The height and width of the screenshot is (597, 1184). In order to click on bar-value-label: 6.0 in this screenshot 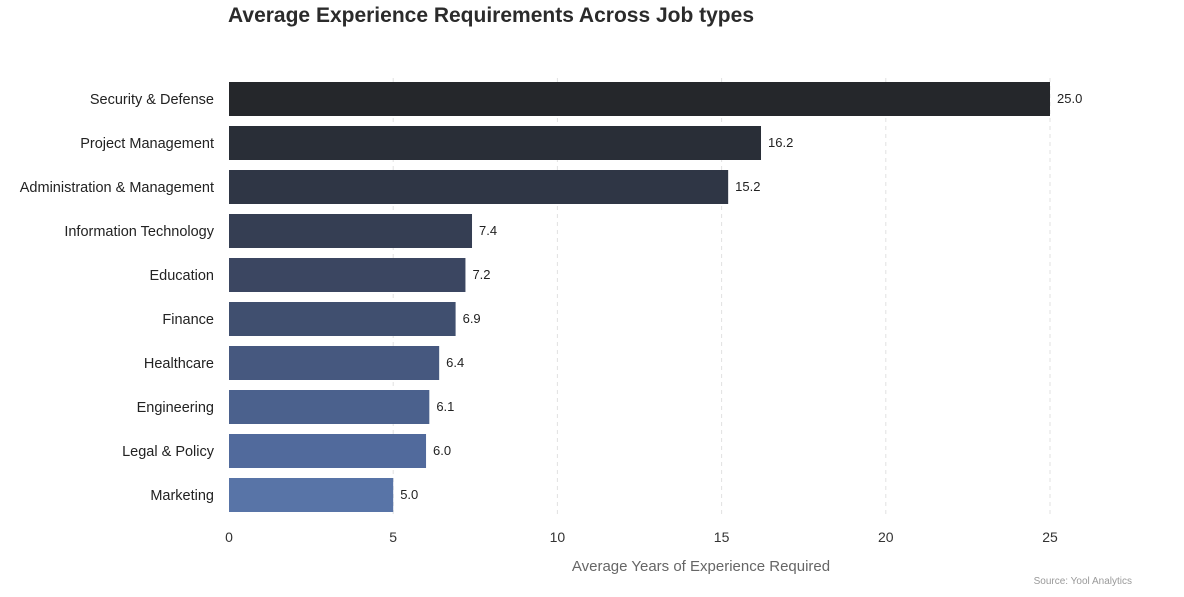, I will do `click(442, 450)`.